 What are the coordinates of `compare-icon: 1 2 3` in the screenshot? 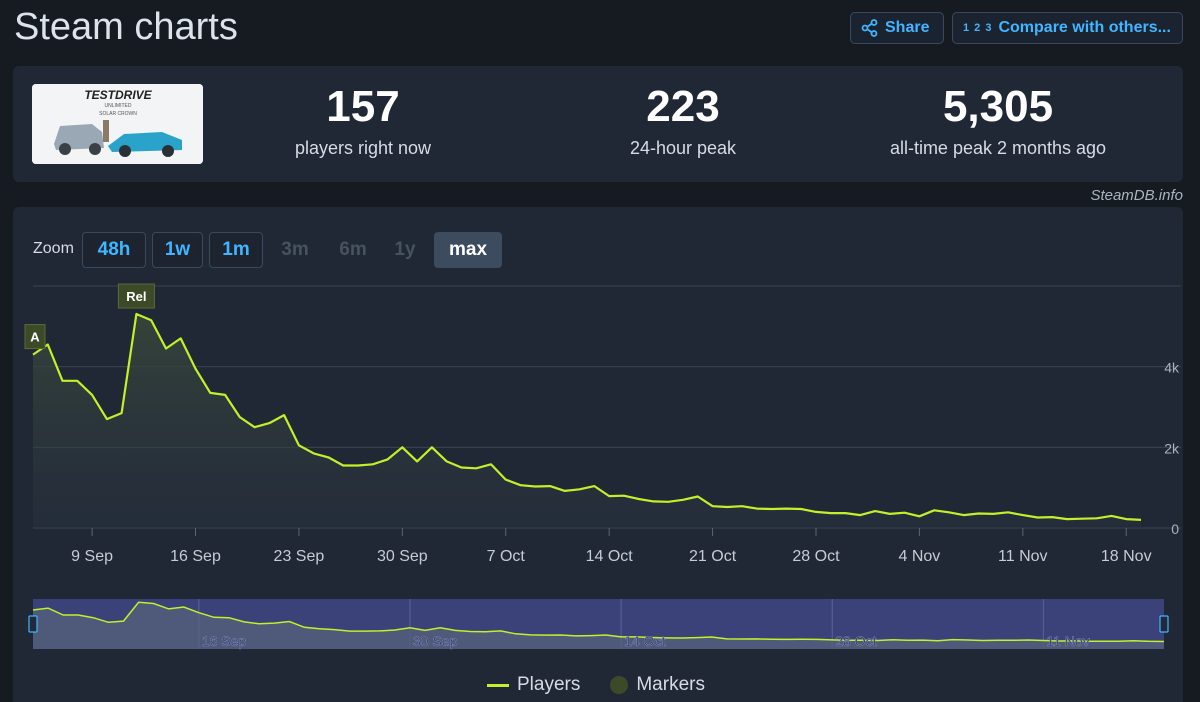 It's located at (978, 28).